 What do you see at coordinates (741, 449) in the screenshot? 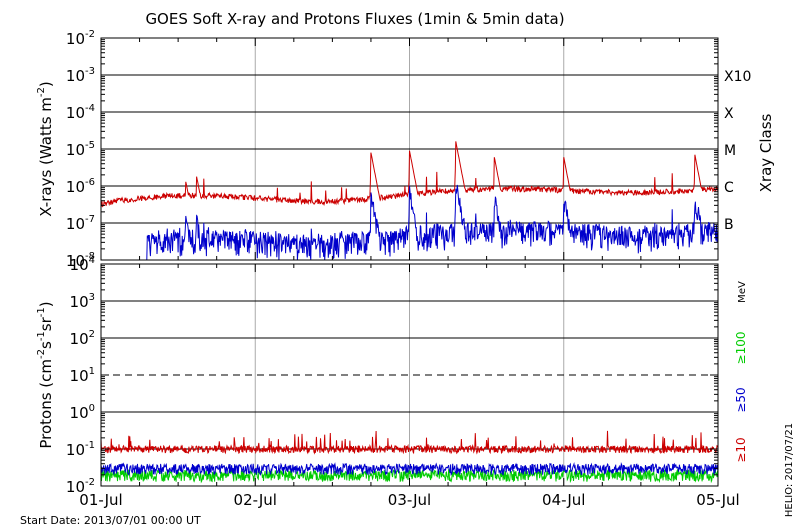
I see `proton-energy-label: ≥10` at bounding box center [741, 449].